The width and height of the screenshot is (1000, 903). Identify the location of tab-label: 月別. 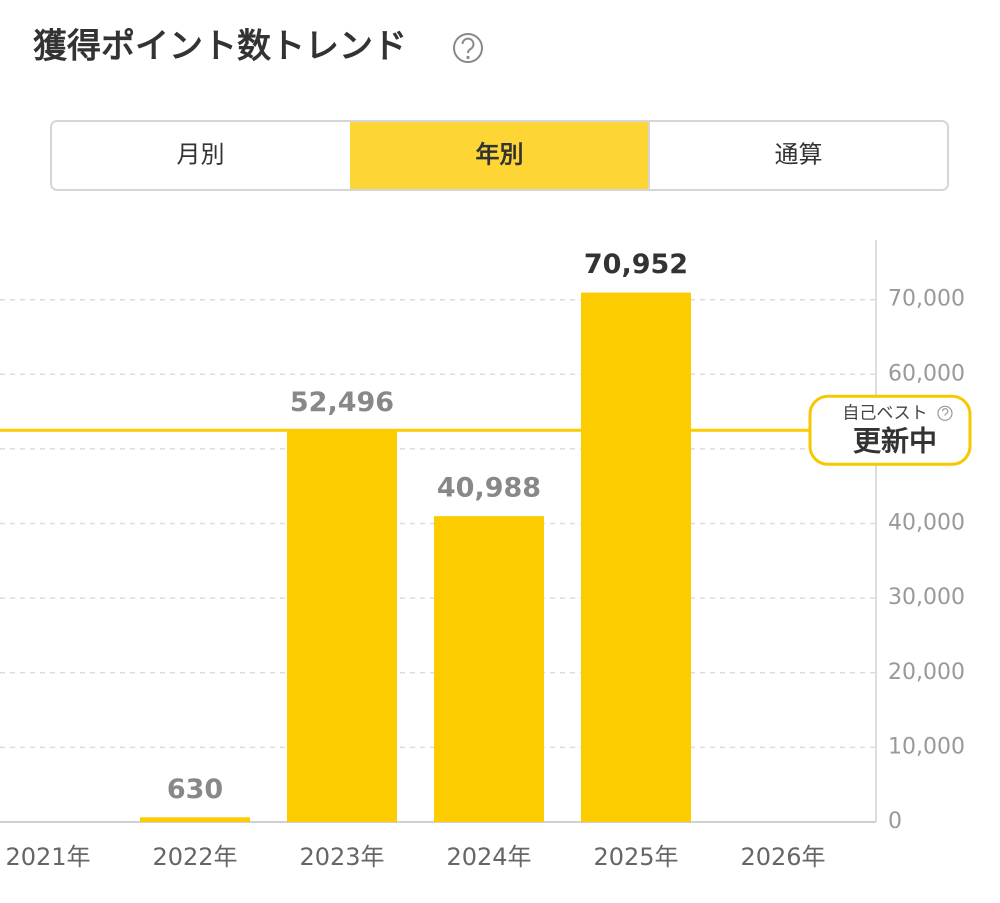
(201, 155).